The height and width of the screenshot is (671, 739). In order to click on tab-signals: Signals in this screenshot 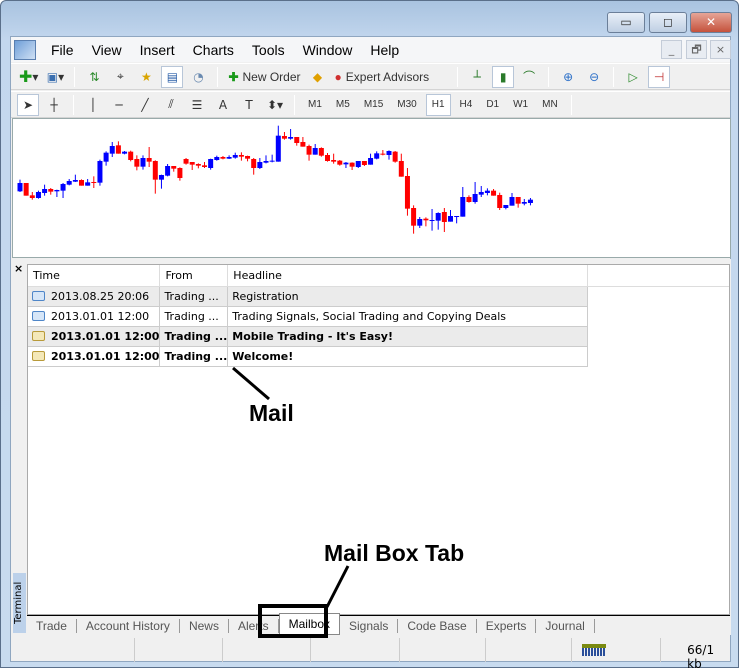, I will do `click(369, 625)`.